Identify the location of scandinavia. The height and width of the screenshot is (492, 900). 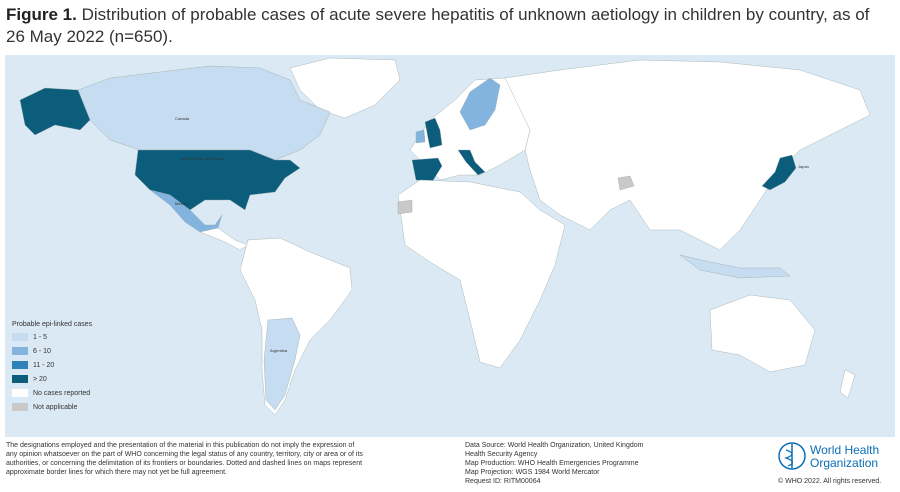
(480, 104).